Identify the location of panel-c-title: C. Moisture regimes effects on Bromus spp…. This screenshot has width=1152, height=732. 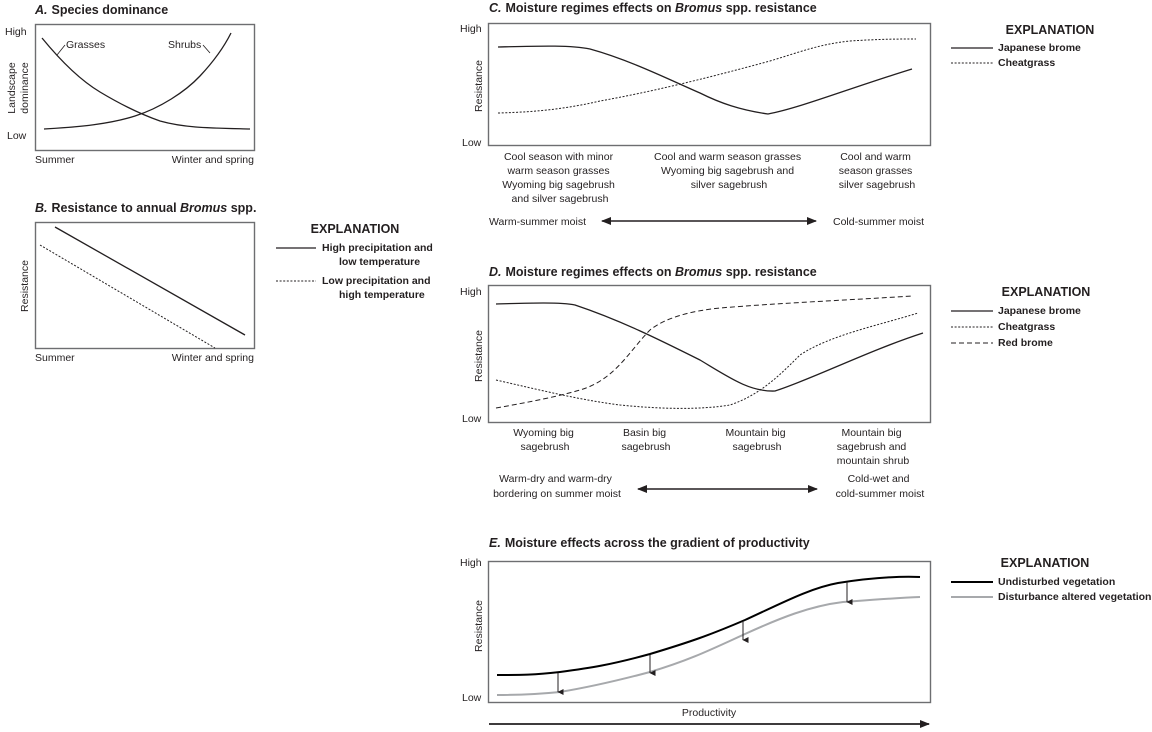
(653, 8).